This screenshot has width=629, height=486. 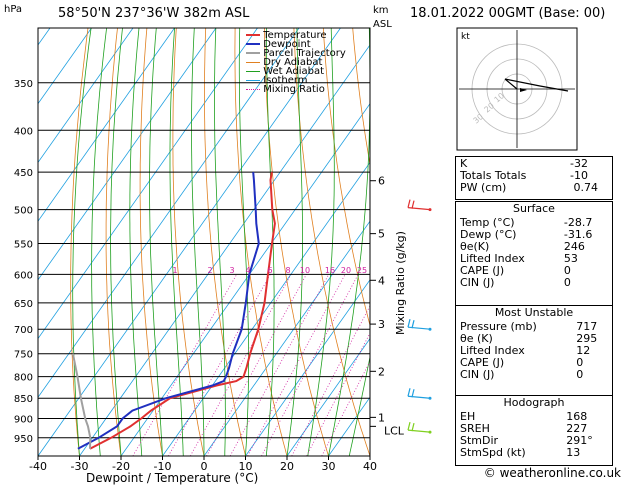 I want to click on mu-label: Lifted Index, so click(x=492, y=350).